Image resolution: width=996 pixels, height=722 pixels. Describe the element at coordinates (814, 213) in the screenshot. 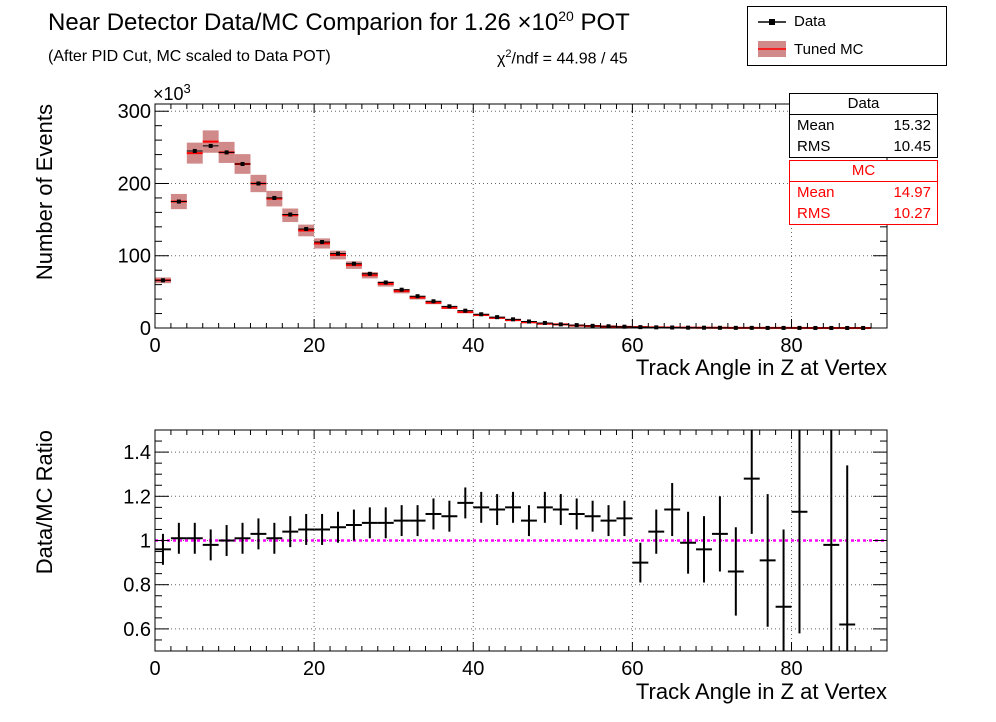

I see `stats-mc-rms-label: RMS` at that location.